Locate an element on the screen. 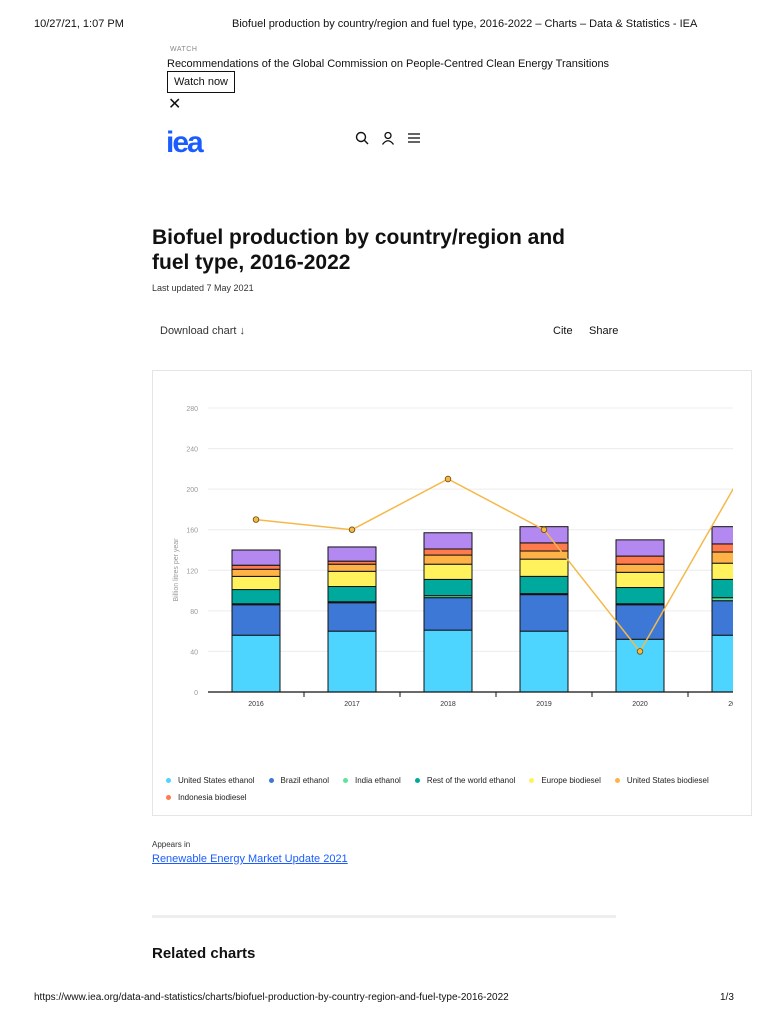 The image size is (768, 1024). legend-item: United States biodiesel is located at coordinates (661, 780).